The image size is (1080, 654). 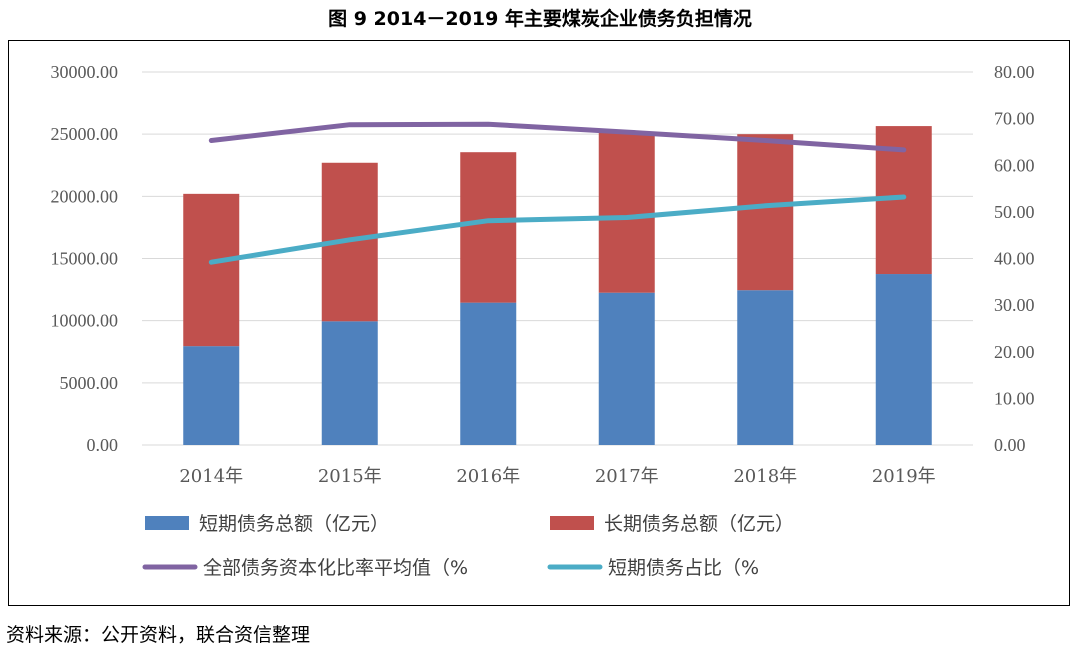 What do you see at coordinates (557, 476) in the screenshot?
I see `x-axis: 2014年 2015年 2016年 2017年 2018年 2019年` at bounding box center [557, 476].